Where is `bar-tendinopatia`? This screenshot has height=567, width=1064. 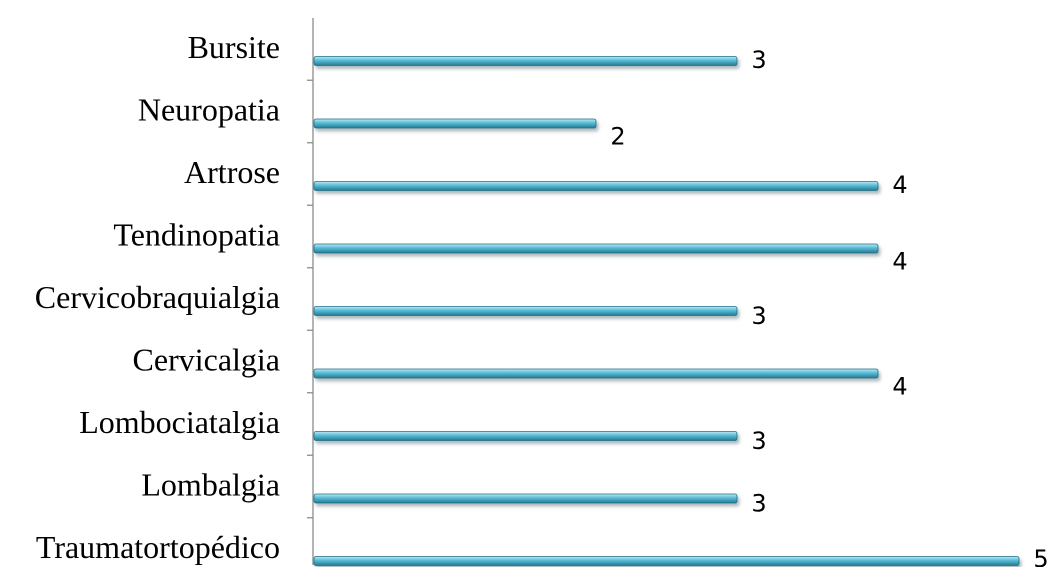
bar-tendinopatia is located at coordinates (596, 248).